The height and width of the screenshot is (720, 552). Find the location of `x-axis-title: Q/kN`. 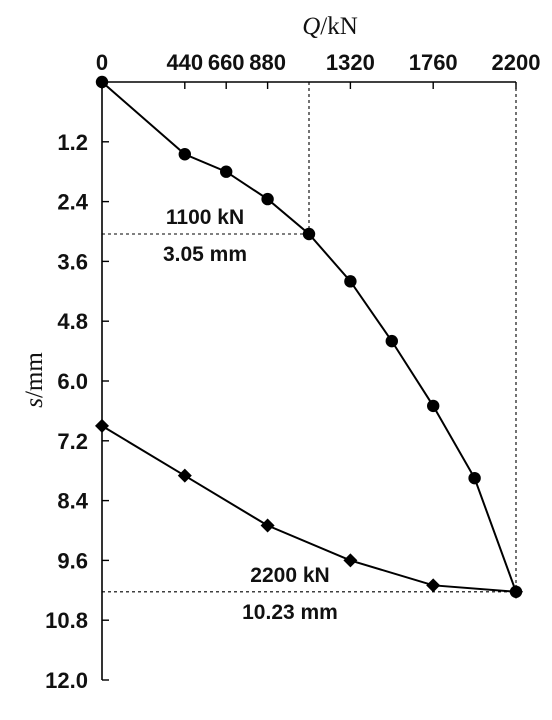

x-axis-title: Q/kN is located at coordinates (330, 26).